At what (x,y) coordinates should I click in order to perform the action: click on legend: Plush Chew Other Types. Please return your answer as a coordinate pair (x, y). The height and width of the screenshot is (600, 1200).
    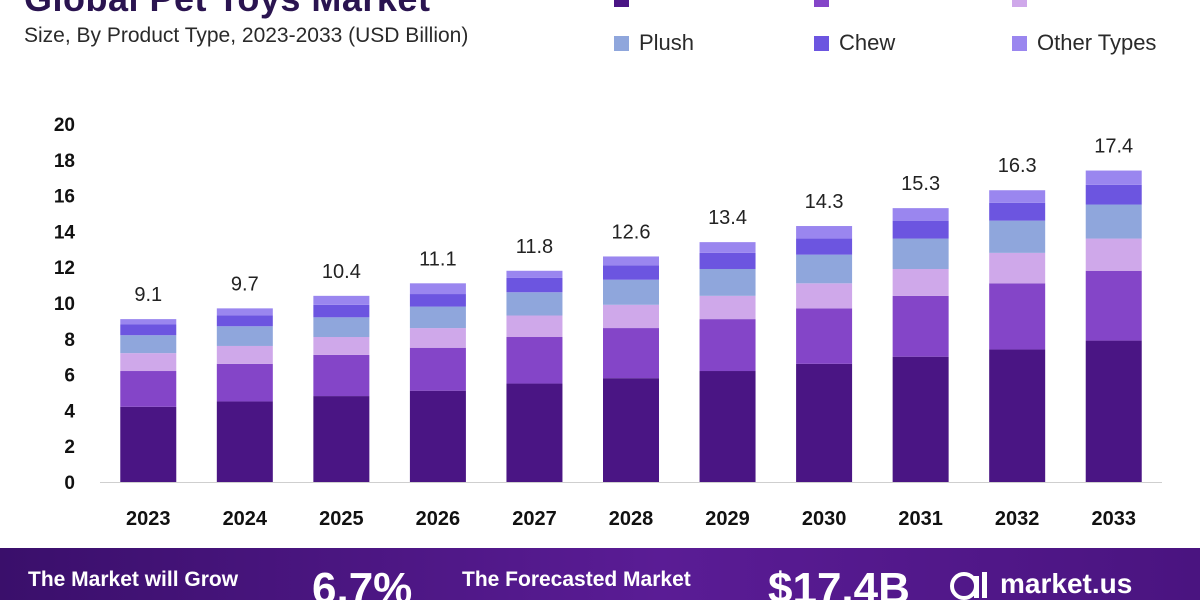
    Looking at the image, I should click on (600, 35).